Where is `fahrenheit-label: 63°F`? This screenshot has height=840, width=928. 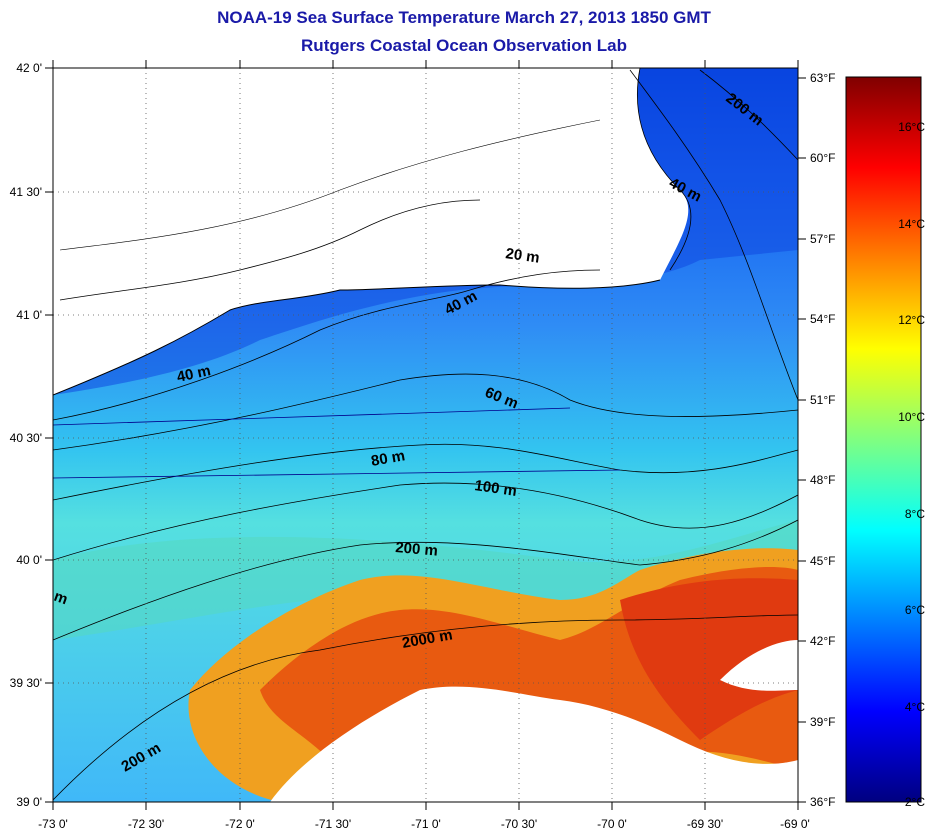 fahrenheit-label: 63°F is located at coordinates (822, 78).